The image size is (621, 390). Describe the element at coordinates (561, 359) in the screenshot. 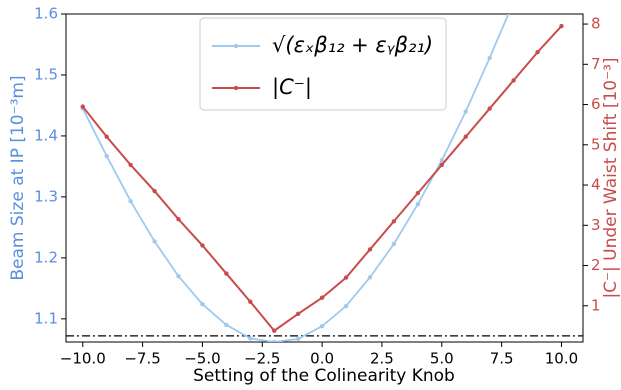

I see `x-tick-label: 10.0` at that location.